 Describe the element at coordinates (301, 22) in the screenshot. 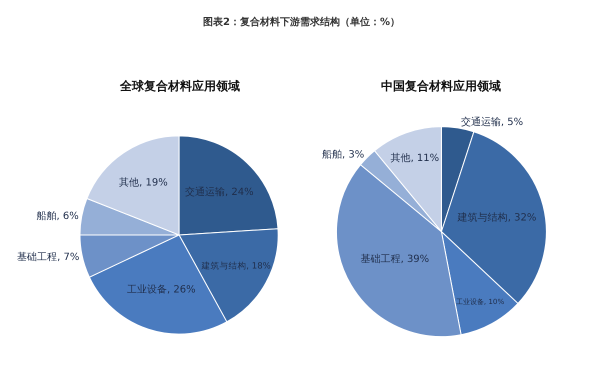

I see `text: 图表2：复合材料下游需求结构（单位：%）` at that location.